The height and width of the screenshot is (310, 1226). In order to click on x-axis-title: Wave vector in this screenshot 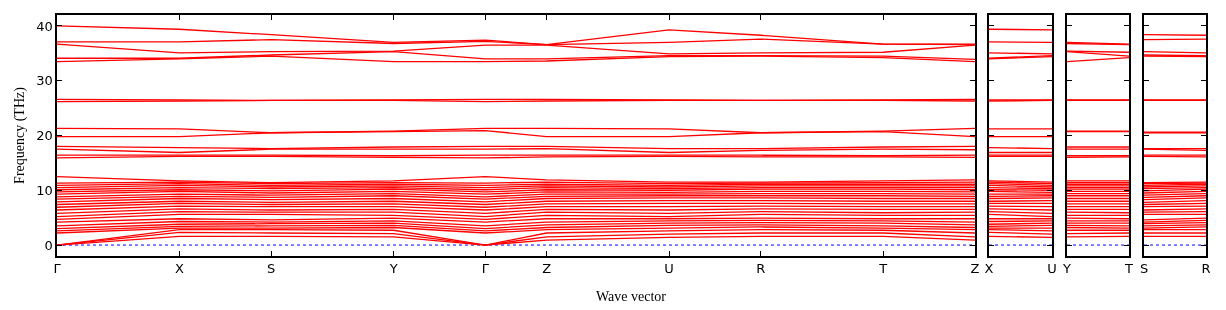, I will do `click(631, 296)`.